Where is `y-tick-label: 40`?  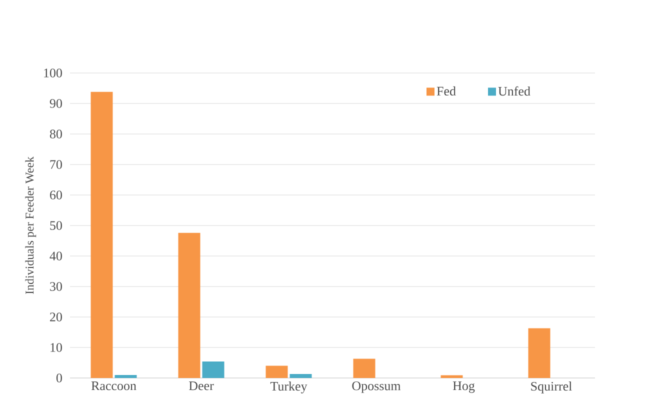
y-tick-label: 40 is located at coordinates (56, 256).